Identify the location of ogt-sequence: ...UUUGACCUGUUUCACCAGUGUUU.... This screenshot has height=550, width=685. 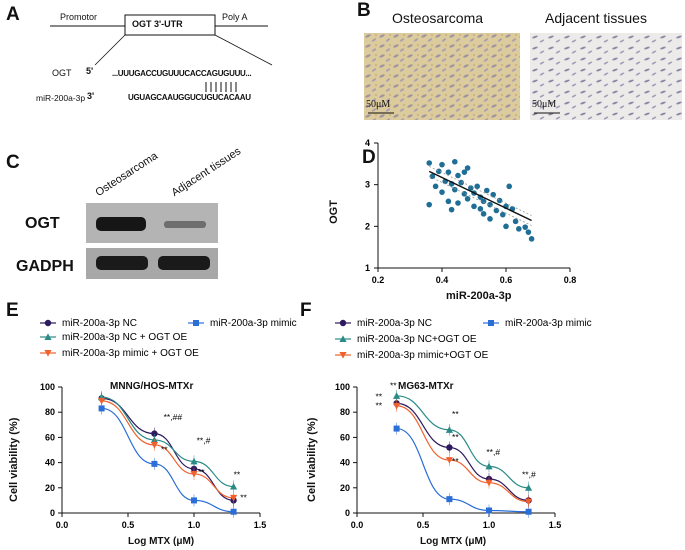
(182, 73).